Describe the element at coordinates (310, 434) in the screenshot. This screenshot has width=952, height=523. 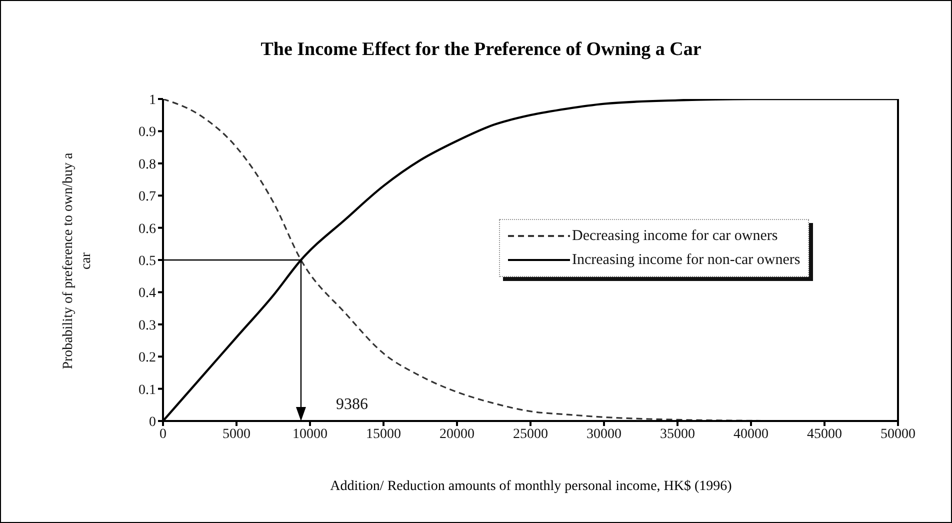
I see `x-tick-label: 10000` at that location.